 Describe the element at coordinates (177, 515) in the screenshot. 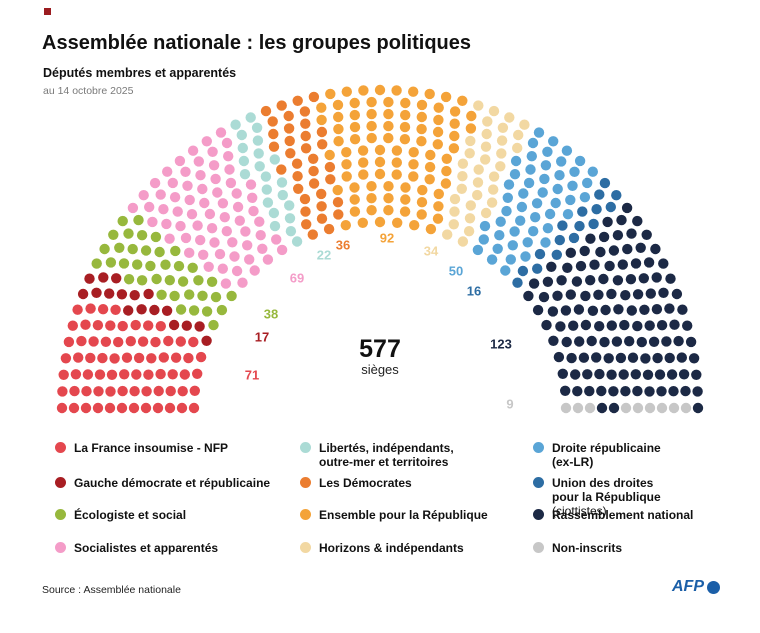

I see `legend-item: Écologiste et social` at that location.